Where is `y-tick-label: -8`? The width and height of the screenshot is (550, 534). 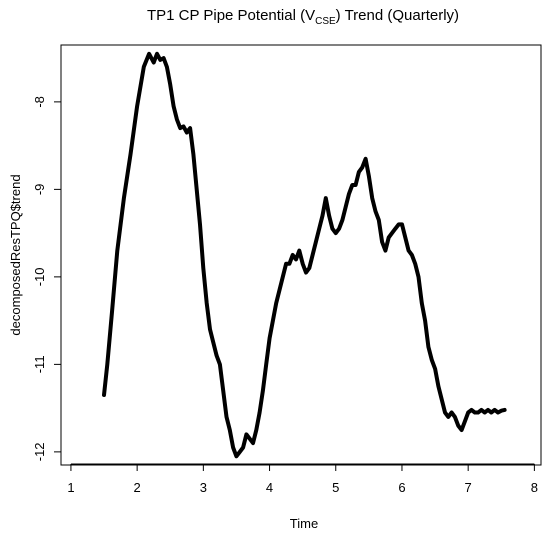 y-tick-label: -8 is located at coordinates (39, 102).